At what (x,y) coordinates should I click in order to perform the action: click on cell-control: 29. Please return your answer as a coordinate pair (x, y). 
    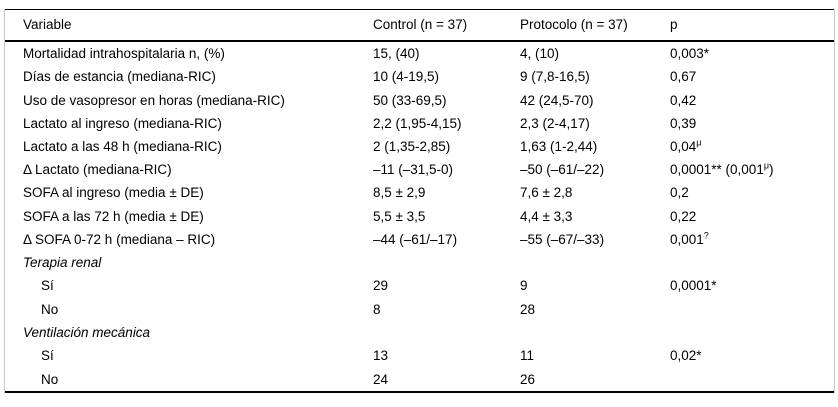
    Looking at the image, I should click on (381, 286).